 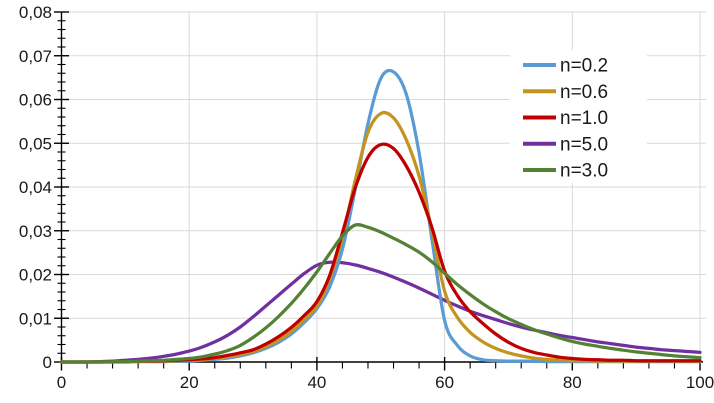 I want to click on y-tick-label: 0,06, so click(x=35, y=100).